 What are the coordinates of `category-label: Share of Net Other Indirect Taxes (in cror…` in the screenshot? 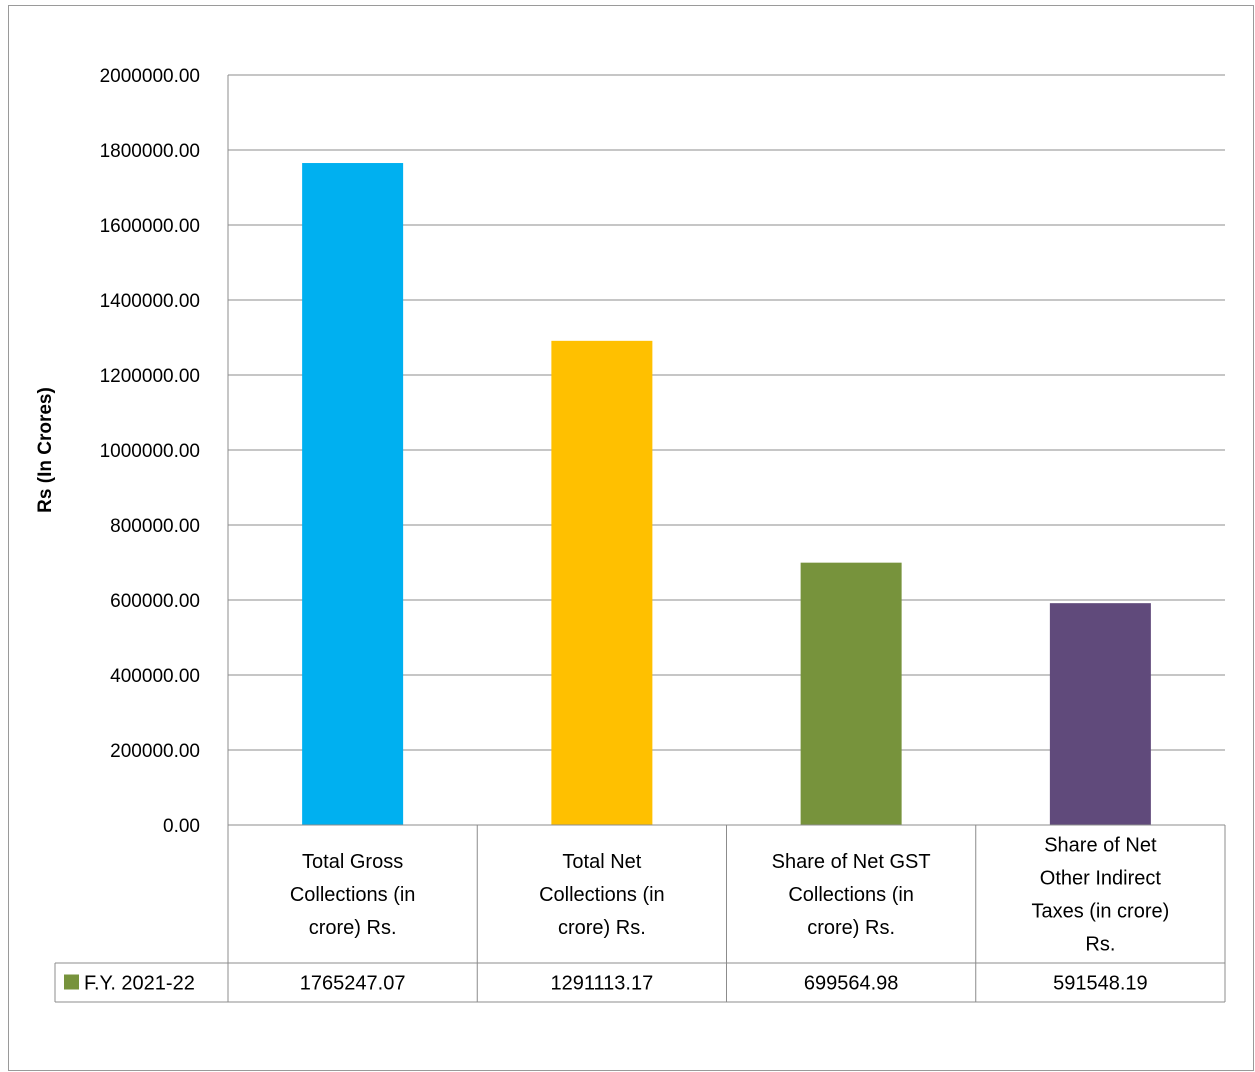 It's located at (1100, 895).